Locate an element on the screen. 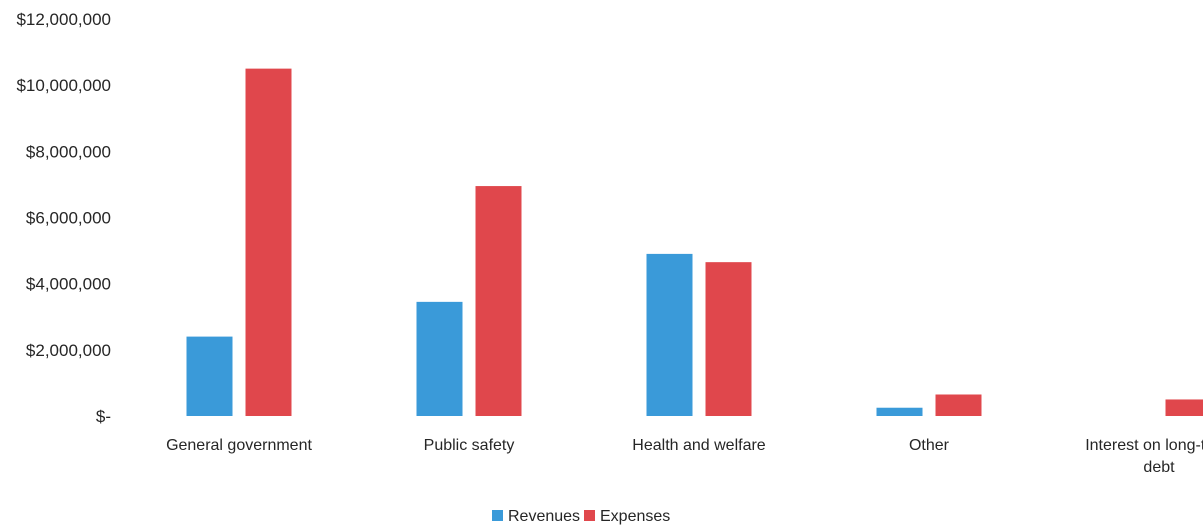 Image resolution: width=1203 pixels, height=527 pixels. y-tick-label: $12,000,000 is located at coordinates (63, 19).